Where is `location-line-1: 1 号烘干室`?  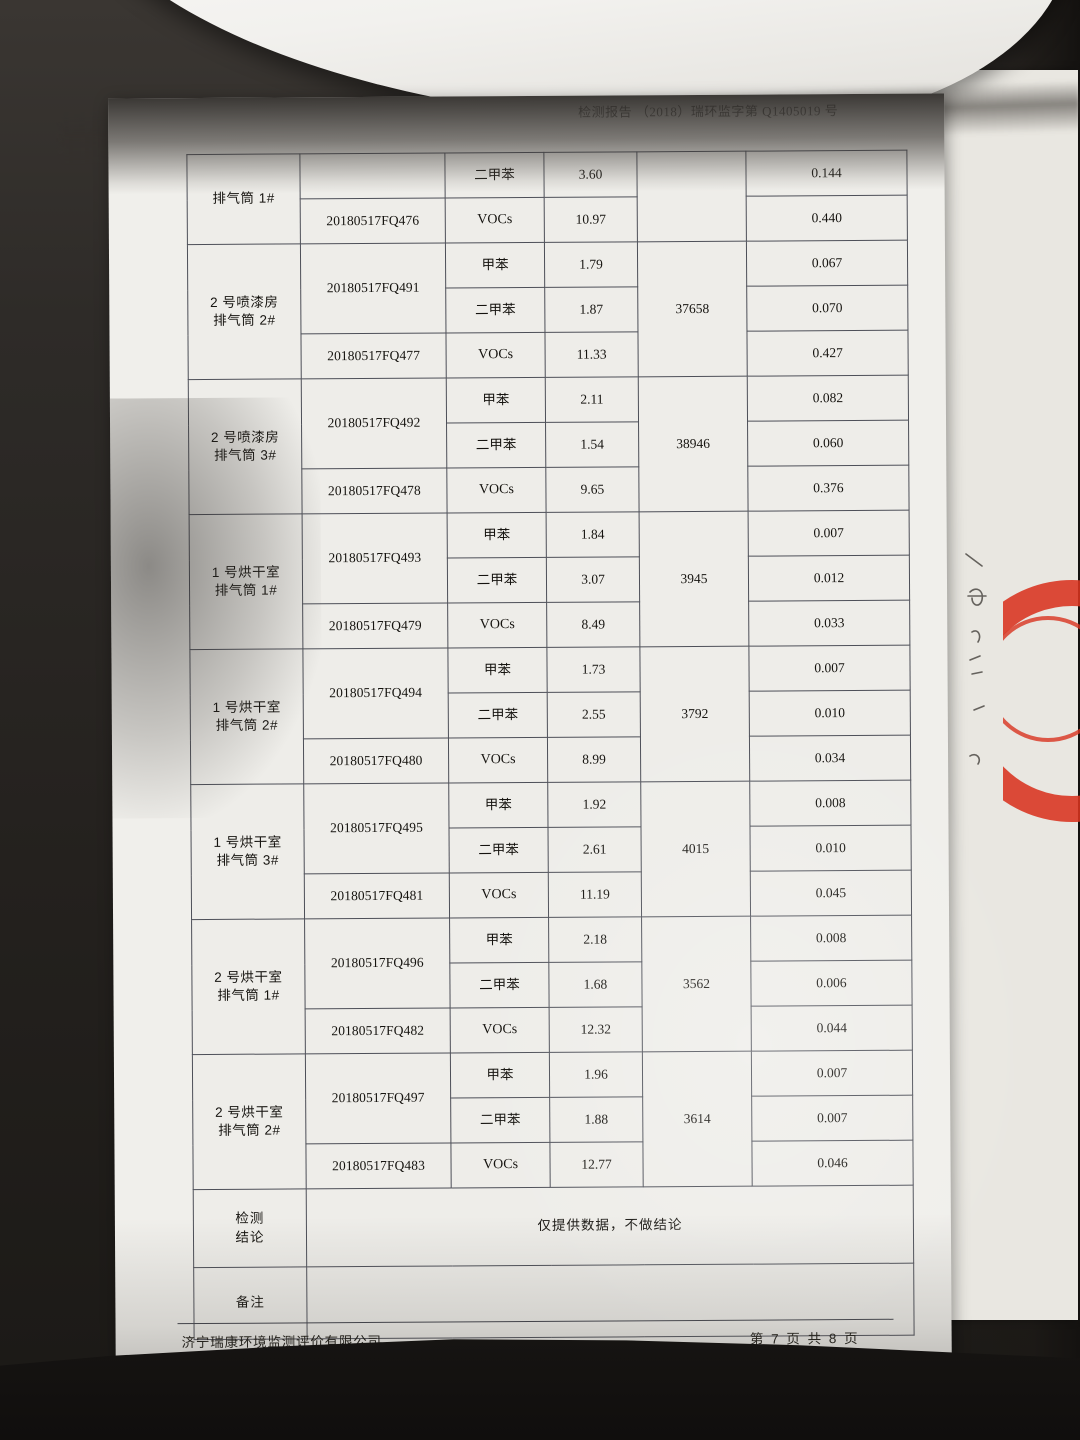
location-line-1: 1 号烘干室 is located at coordinates (247, 842).